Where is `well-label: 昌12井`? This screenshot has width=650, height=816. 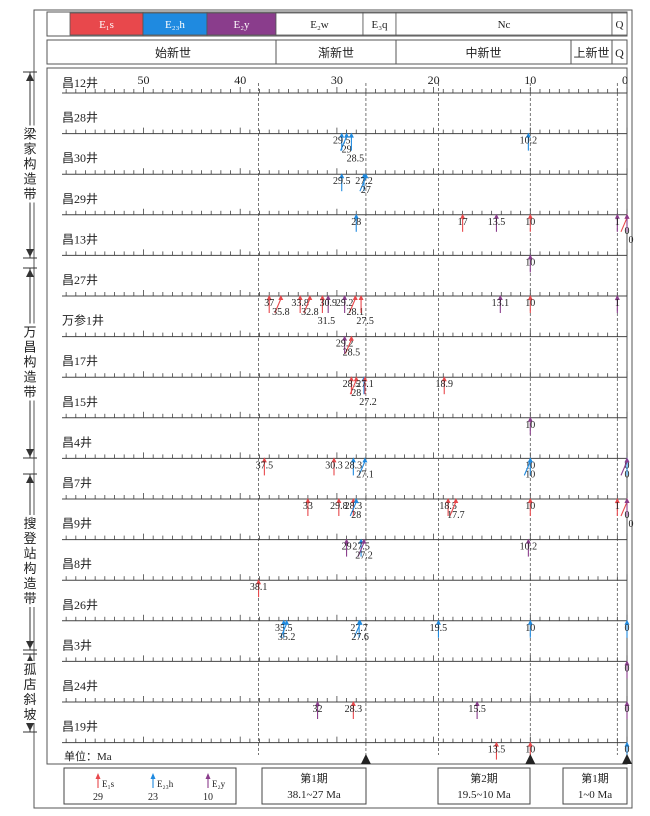
well-label: 昌12井 is located at coordinates (80, 83).